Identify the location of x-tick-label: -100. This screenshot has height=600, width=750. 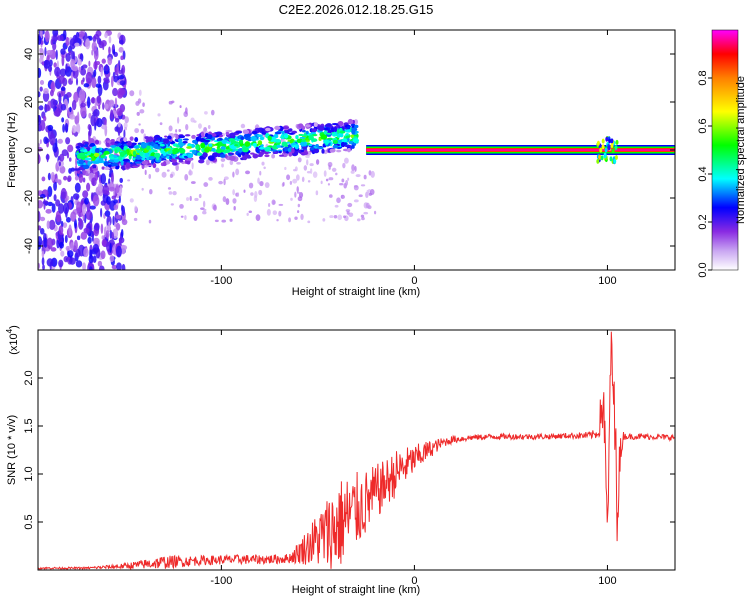
(221, 281).